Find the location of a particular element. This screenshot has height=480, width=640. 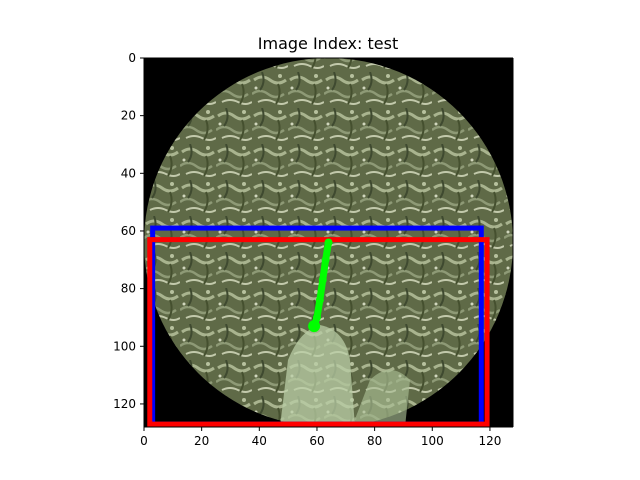

x-tick-label: 60 is located at coordinates (316, 441).